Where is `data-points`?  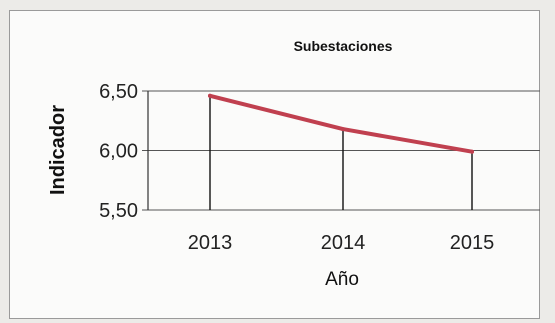 data-points is located at coordinates (341, 123).